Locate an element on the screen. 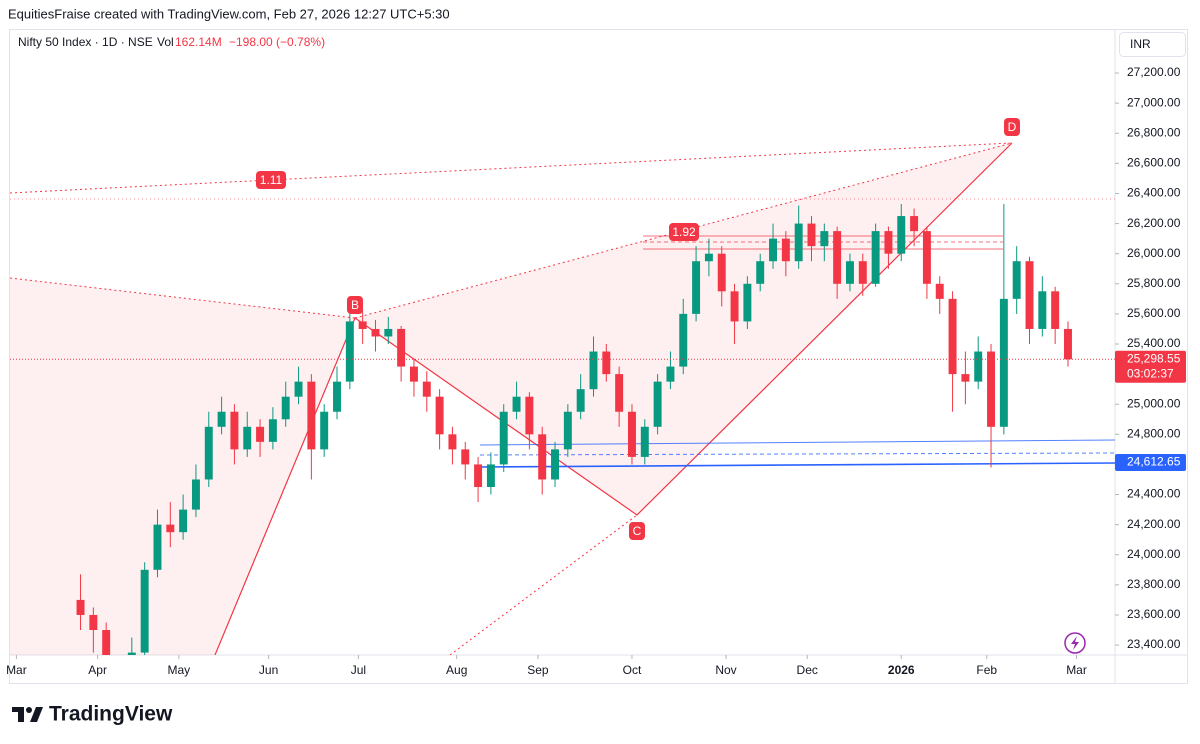  y-tick-label: 27,200.00 is located at coordinates (1154, 72).